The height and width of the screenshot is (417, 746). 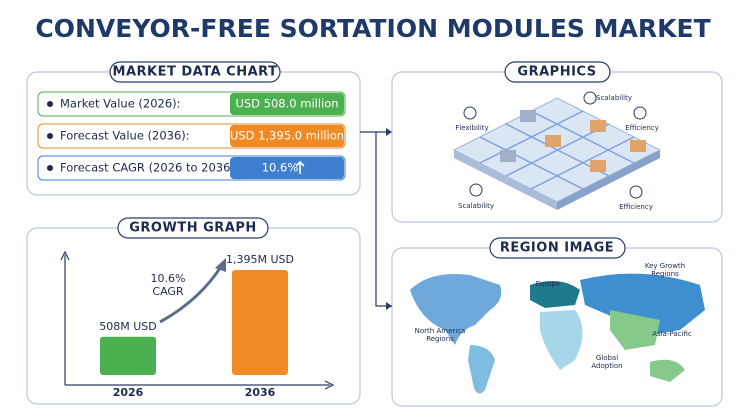 What do you see at coordinates (220, 265) in the screenshot?
I see `trend-arrowhead` at bounding box center [220, 265].